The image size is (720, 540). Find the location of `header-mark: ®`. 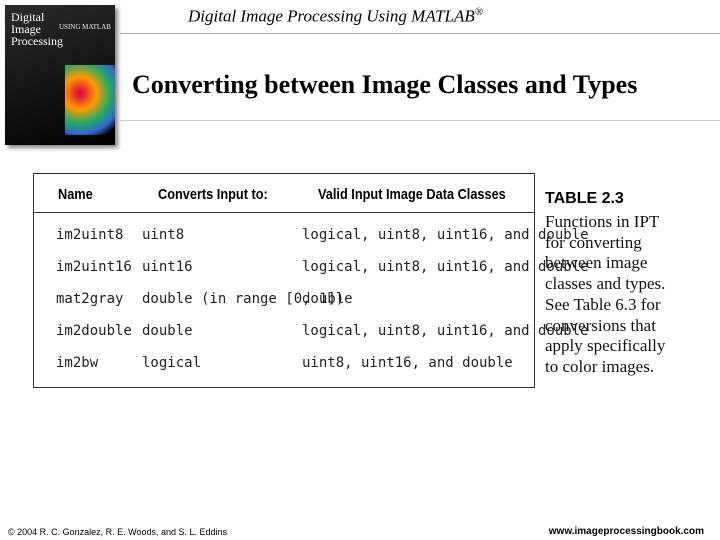

header-mark: ® is located at coordinates (479, 12).